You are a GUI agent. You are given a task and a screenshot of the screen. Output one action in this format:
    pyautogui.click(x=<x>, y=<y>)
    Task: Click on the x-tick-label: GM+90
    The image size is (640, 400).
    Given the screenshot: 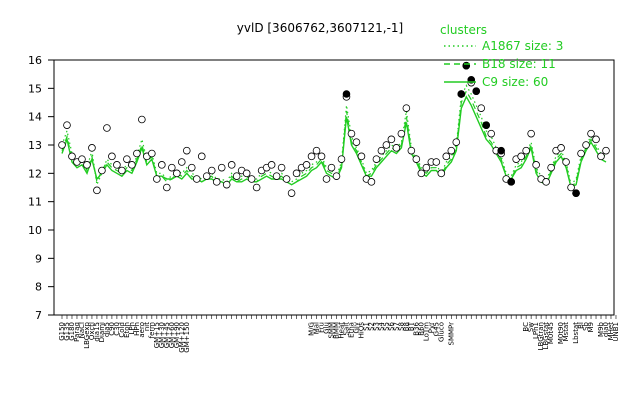 What is the action you would take?
    pyautogui.click(x=177, y=335)
    